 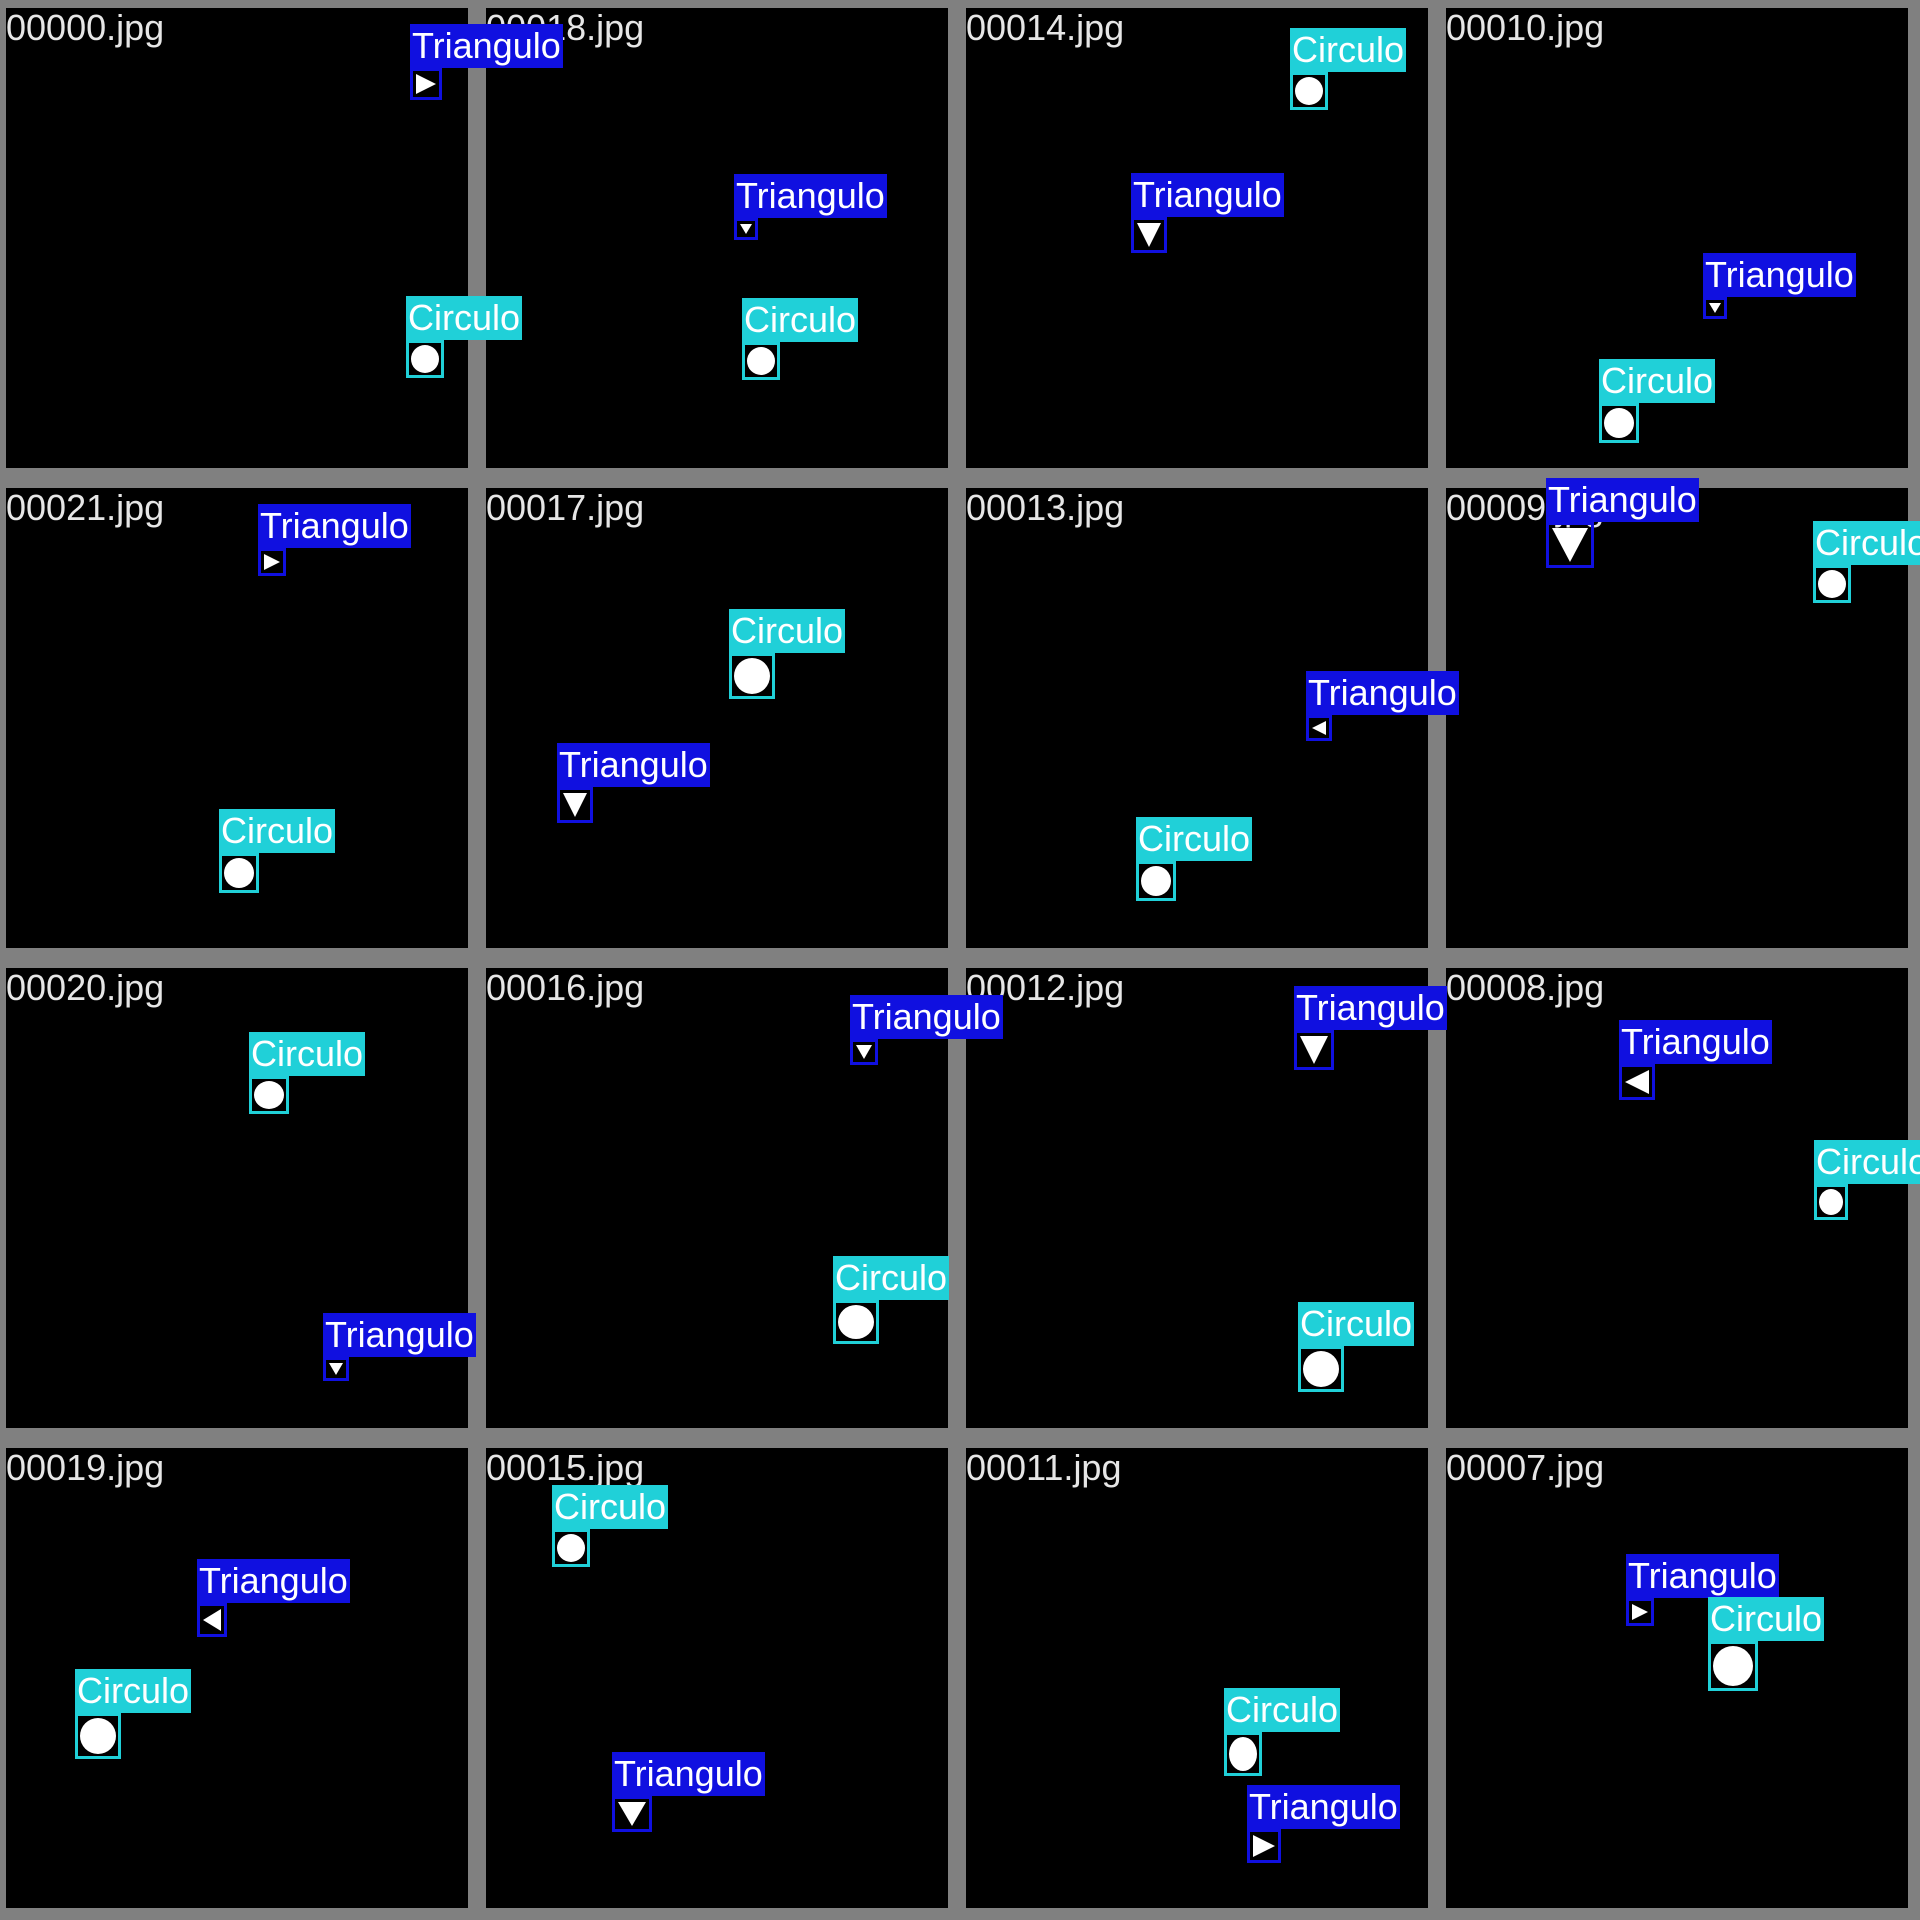 What do you see at coordinates (240, 1680) in the screenshot?
I see `image-tile: 00019.jpg` at bounding box center [240, 1680].